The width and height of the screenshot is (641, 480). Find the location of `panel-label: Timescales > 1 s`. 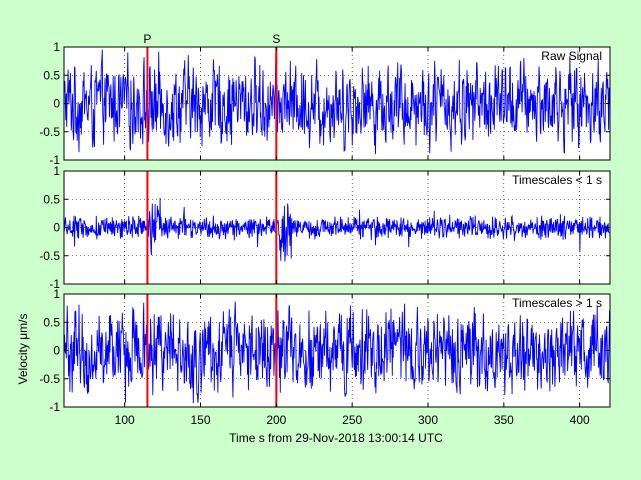

panel-label: Timescales > 1 s is located at coordinates (557, 303).